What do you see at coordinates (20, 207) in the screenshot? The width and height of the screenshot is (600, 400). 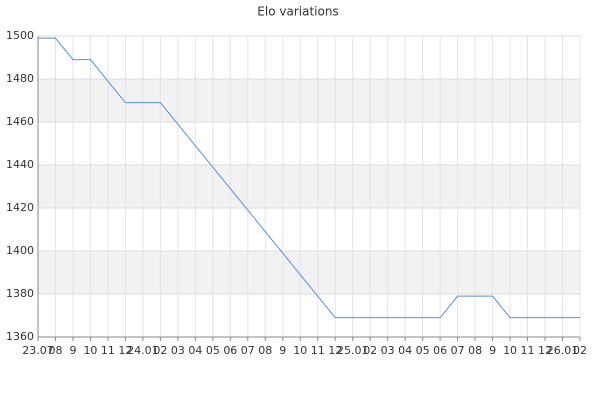 I see `y-tick-label: 1420` at bounding box center [20, 207].